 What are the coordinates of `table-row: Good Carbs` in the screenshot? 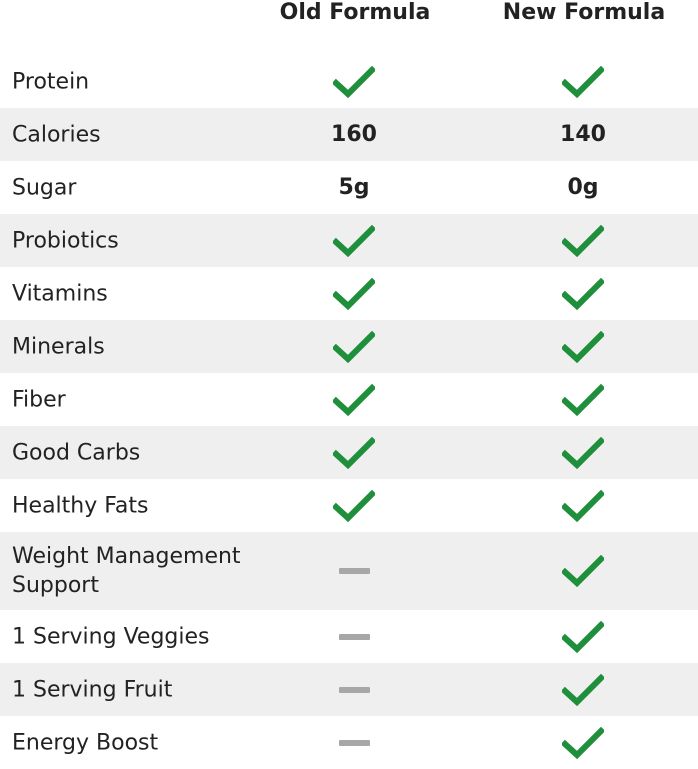 It's located at (349, 452).